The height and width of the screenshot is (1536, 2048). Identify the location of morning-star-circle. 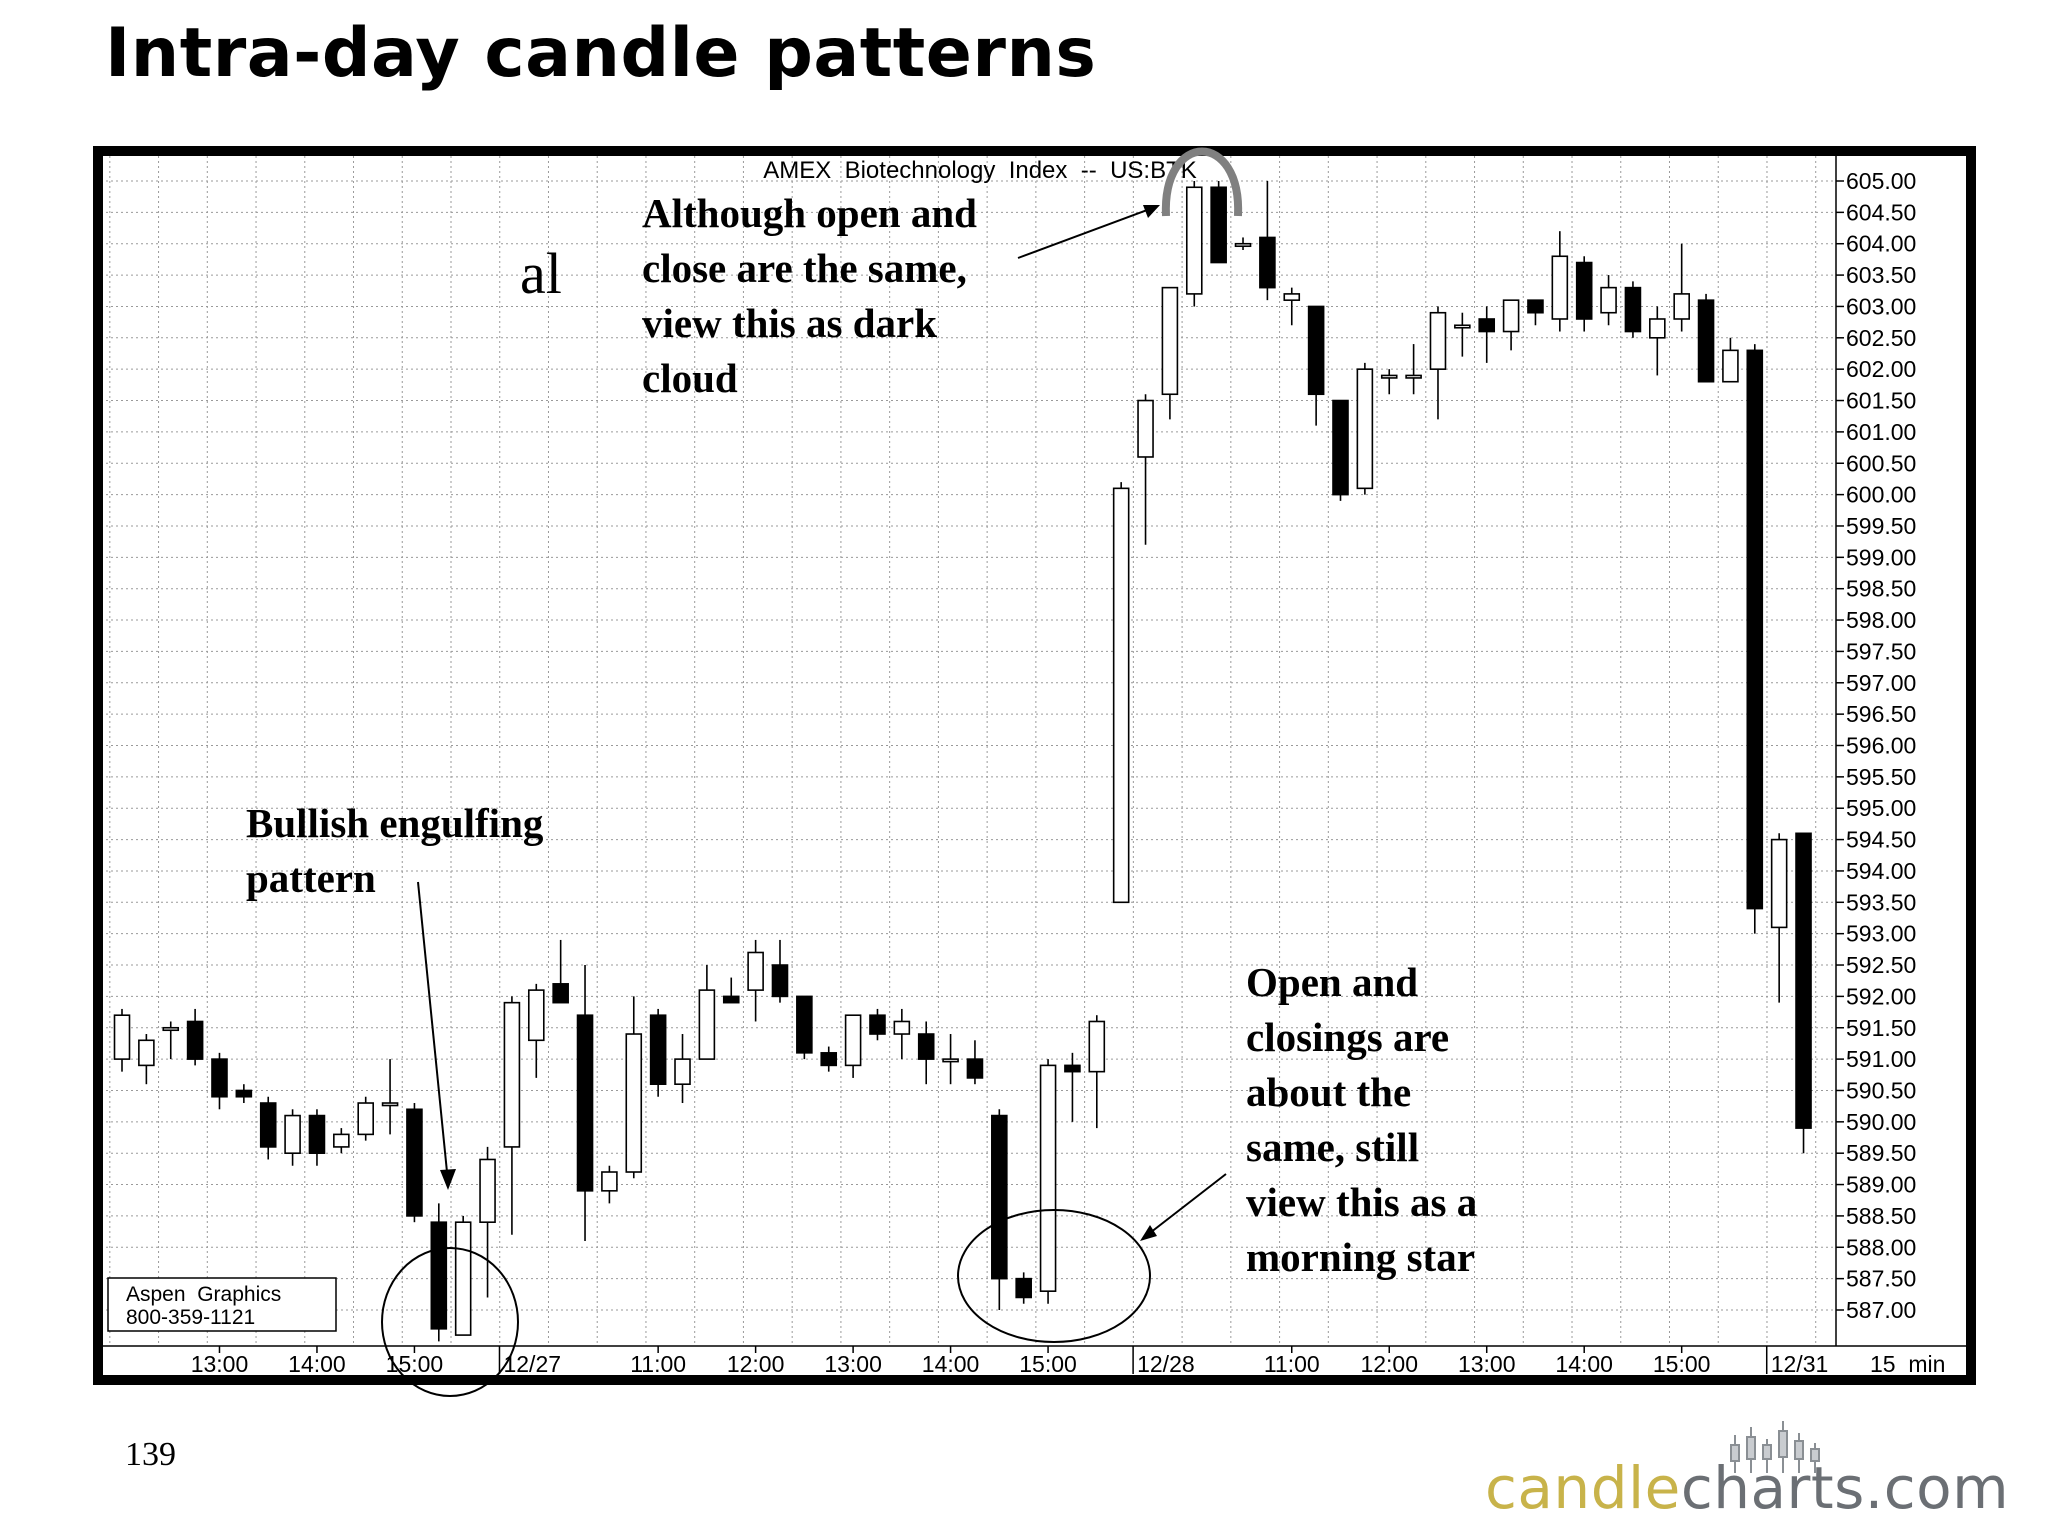
(1054, 1276).